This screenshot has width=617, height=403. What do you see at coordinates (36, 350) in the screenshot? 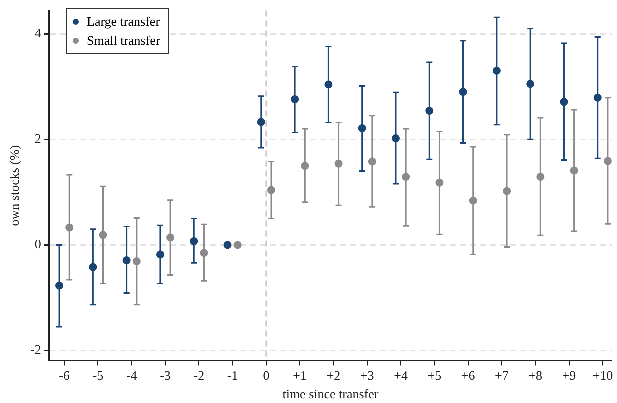
I see `y-tick-label: -2` at bounding box center [36, 350].